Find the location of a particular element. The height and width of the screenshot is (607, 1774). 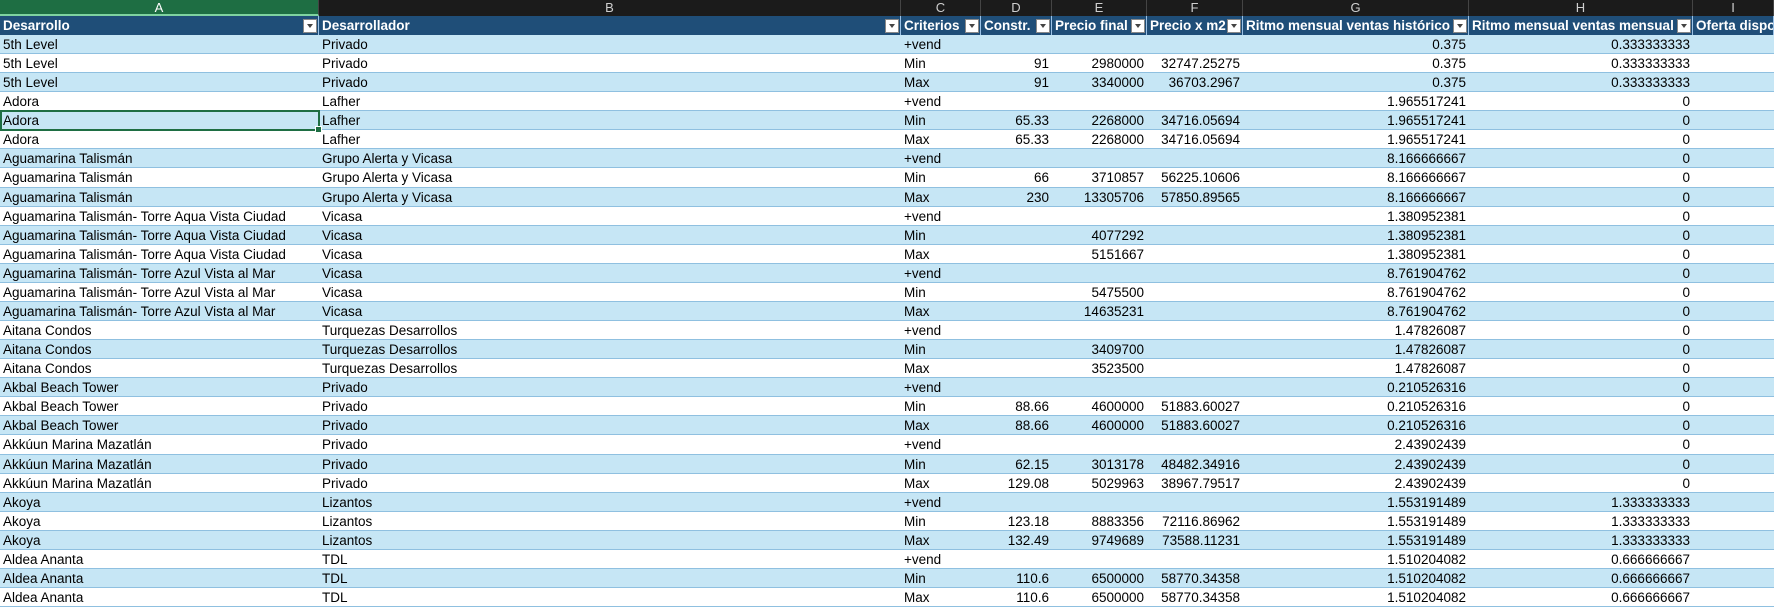

cell: 0.666666667 is located at coordinates (1650, 598).